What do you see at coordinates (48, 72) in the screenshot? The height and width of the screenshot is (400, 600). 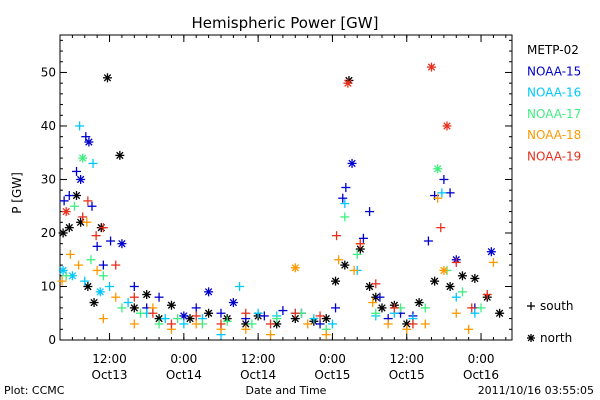 I see `y-tick-label: 50` at bounding box center [48, 72].